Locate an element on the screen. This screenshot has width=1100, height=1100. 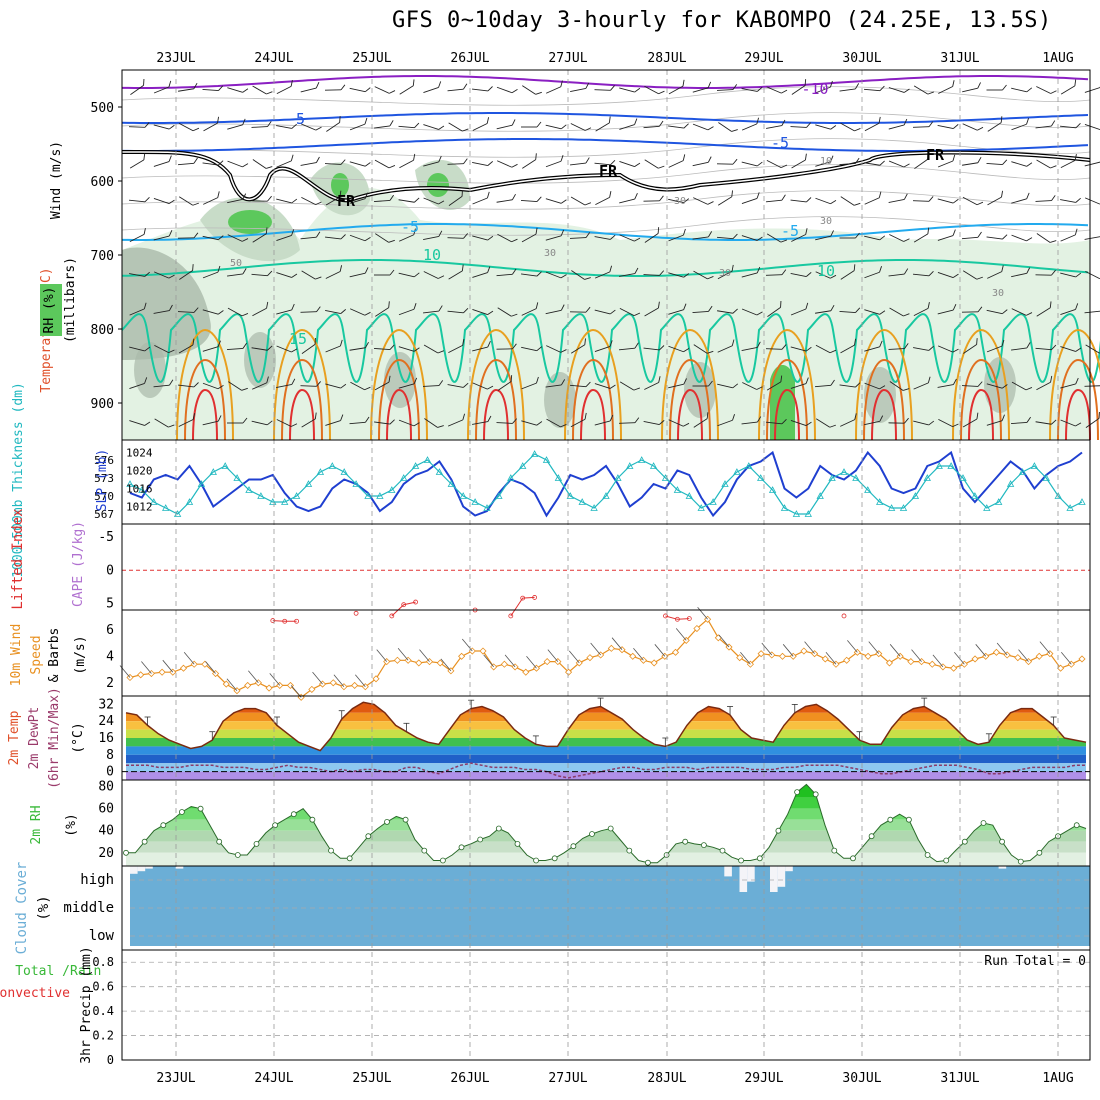
thickness-ylabel: 1000-500mb Thickness (dm) is located at coordinates (18, 480).